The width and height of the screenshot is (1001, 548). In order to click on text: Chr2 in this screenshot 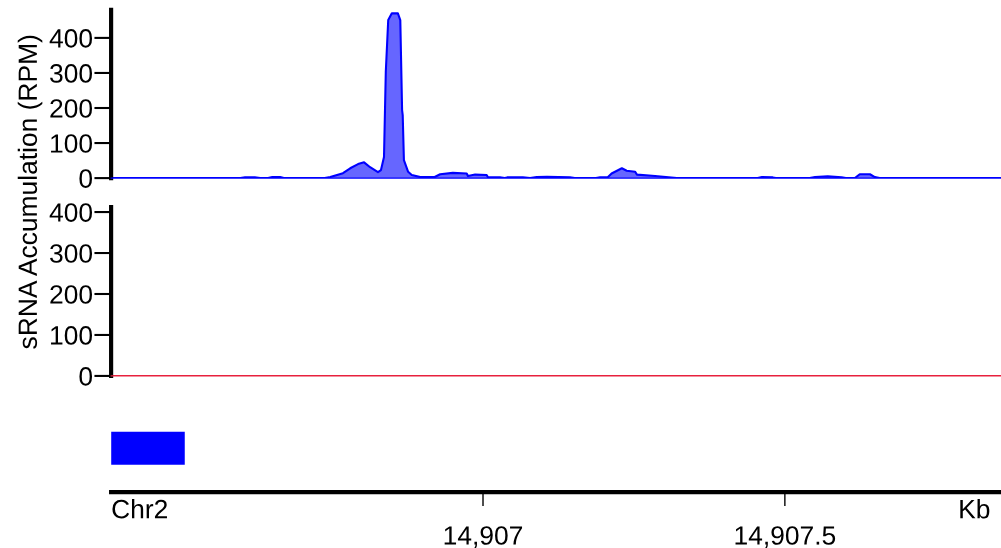, I will do `click(139, 509)`.